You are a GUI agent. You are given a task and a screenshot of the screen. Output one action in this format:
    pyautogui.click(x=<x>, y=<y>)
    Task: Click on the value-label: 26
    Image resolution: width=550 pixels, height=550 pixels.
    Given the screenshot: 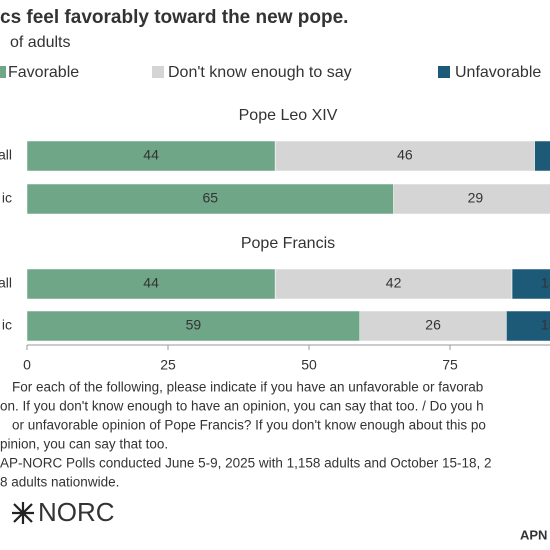 What is the action you would take?
    pyautogui.click(x=433, y=325)
    